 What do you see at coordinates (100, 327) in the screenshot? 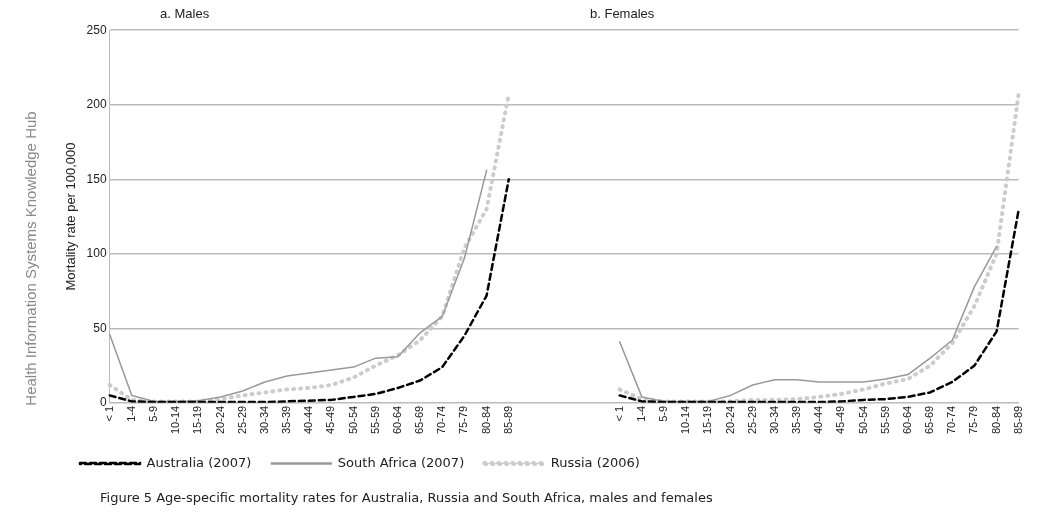
I see `y-tick-label: 50` at bounding box center [100, 327].